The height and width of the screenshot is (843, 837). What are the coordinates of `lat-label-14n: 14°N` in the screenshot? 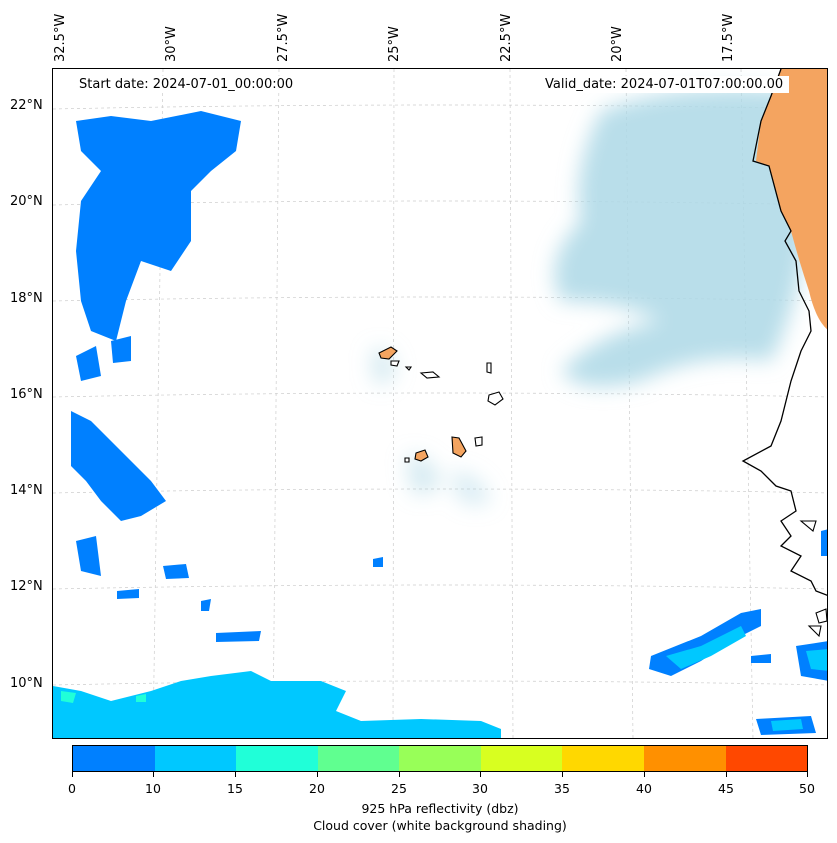 It's located at (26, 490).